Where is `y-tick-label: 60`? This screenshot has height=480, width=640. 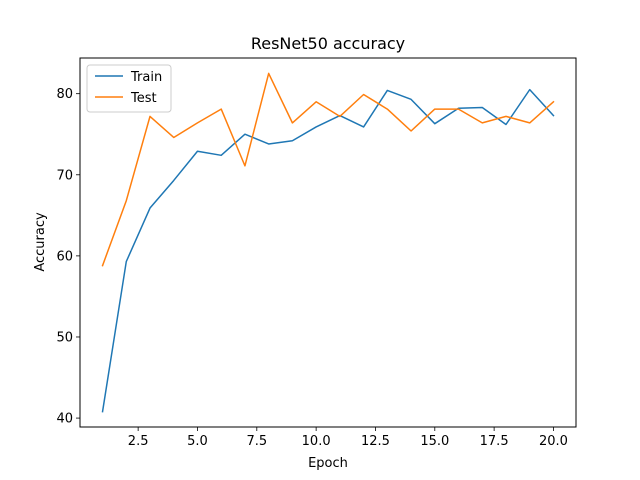 y-tick-label: 60 is located at coordinates (64, 256).